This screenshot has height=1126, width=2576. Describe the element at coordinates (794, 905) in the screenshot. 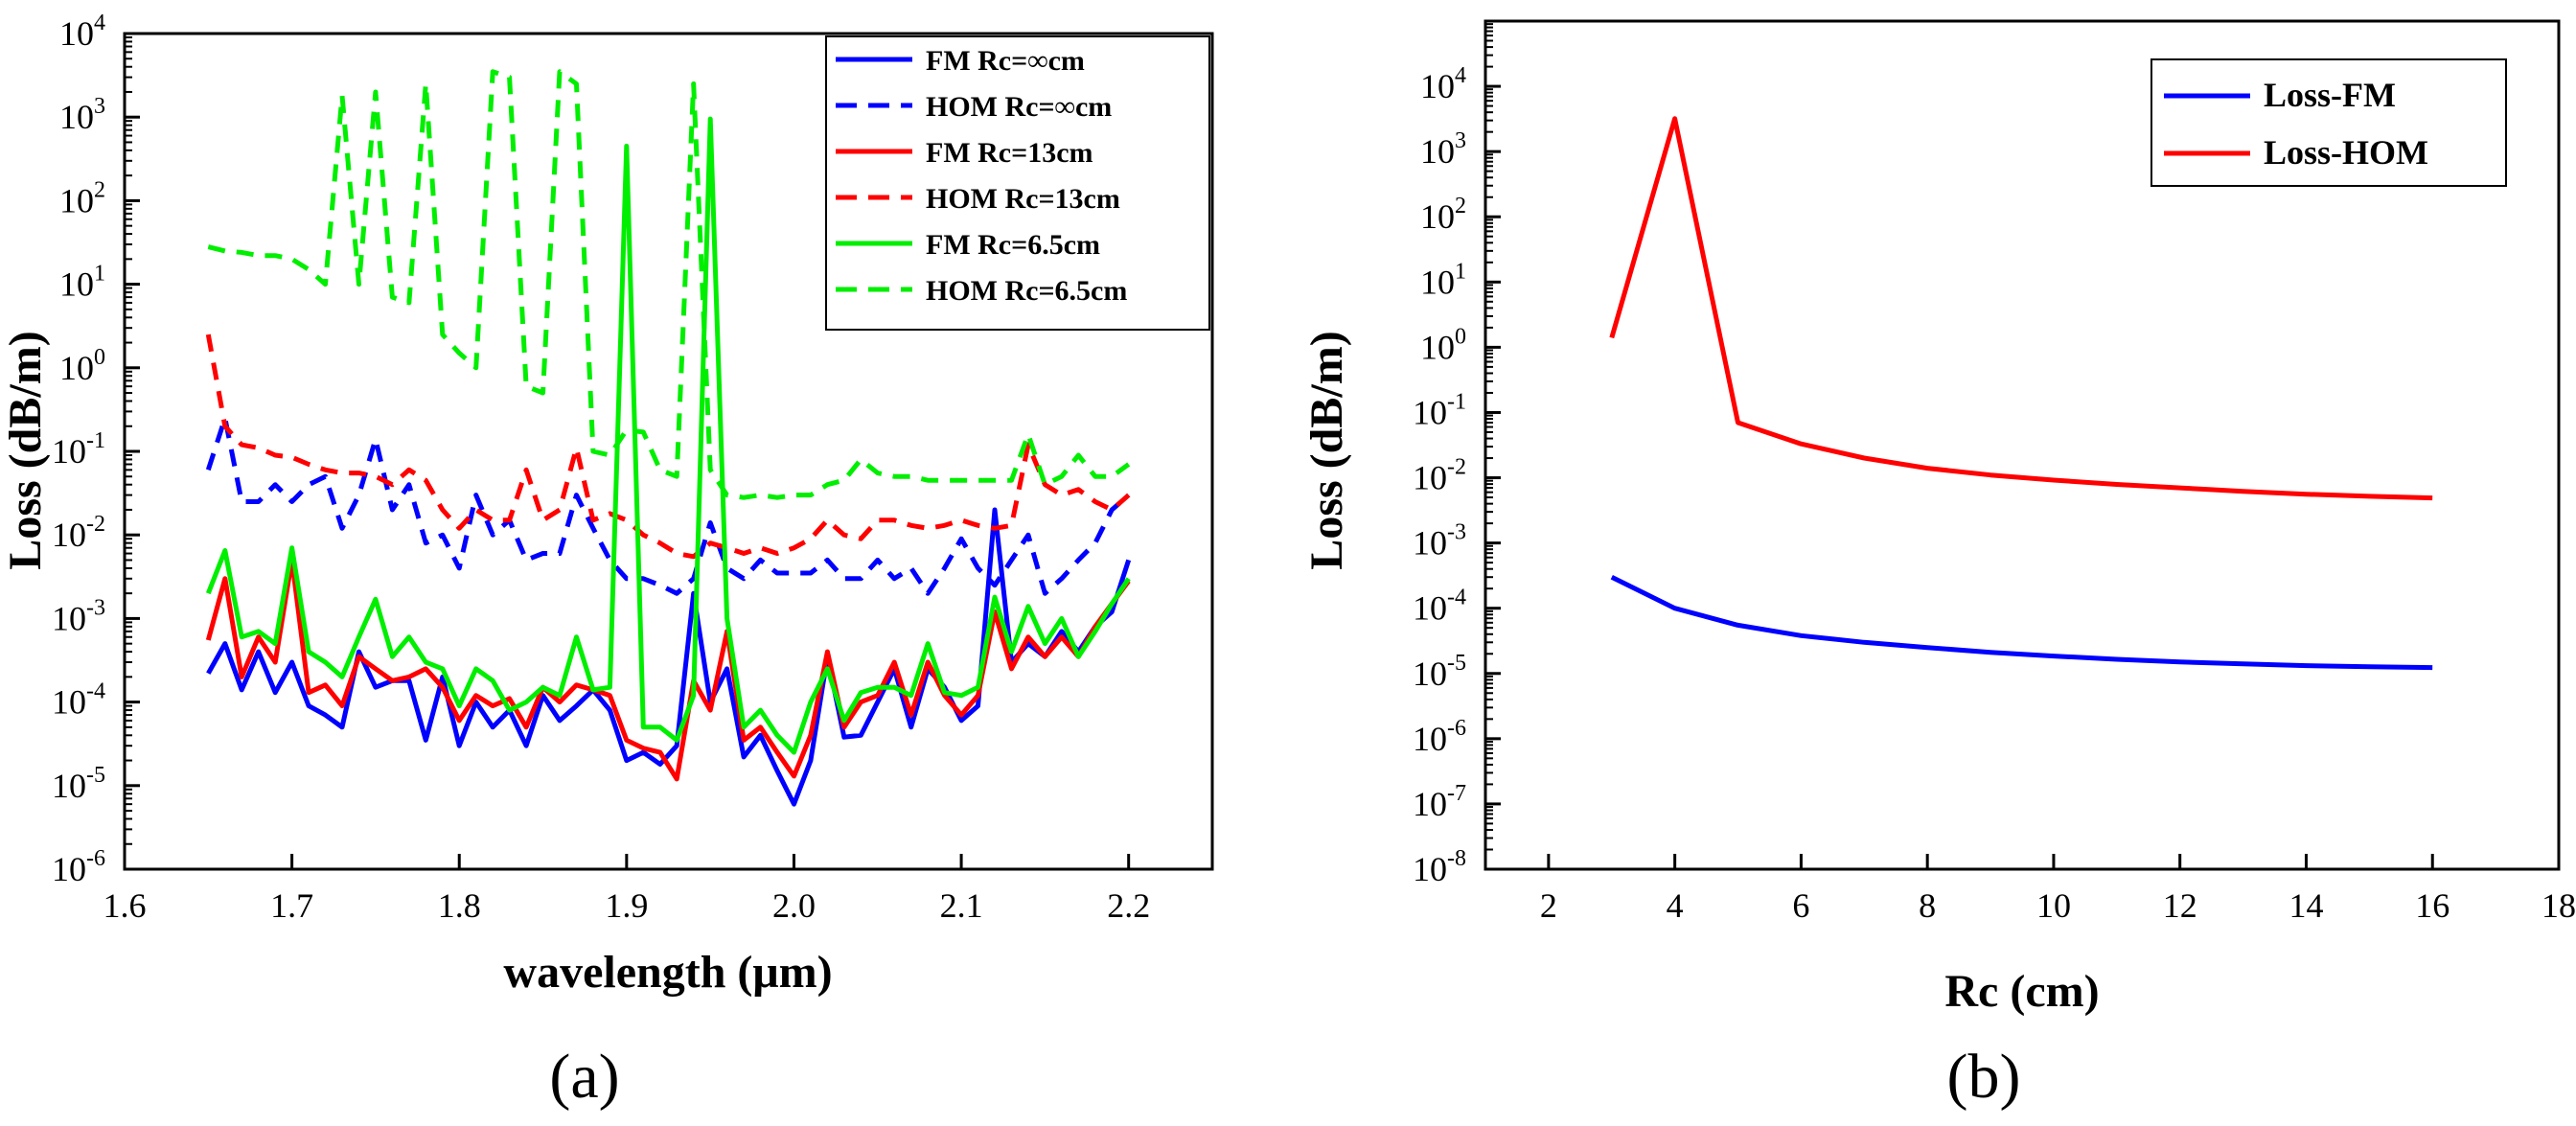

I see `x-tick-label: 2.0` at that location.